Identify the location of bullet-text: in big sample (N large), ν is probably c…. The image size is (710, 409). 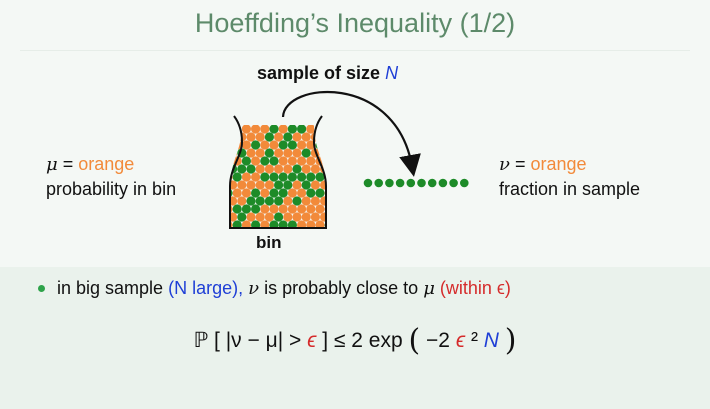
(284, 288).